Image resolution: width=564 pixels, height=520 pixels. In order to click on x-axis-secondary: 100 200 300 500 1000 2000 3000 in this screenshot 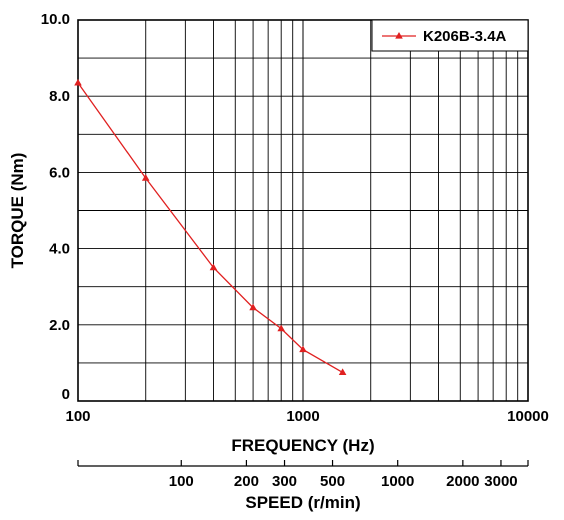, I will do `click(303, 475)`.